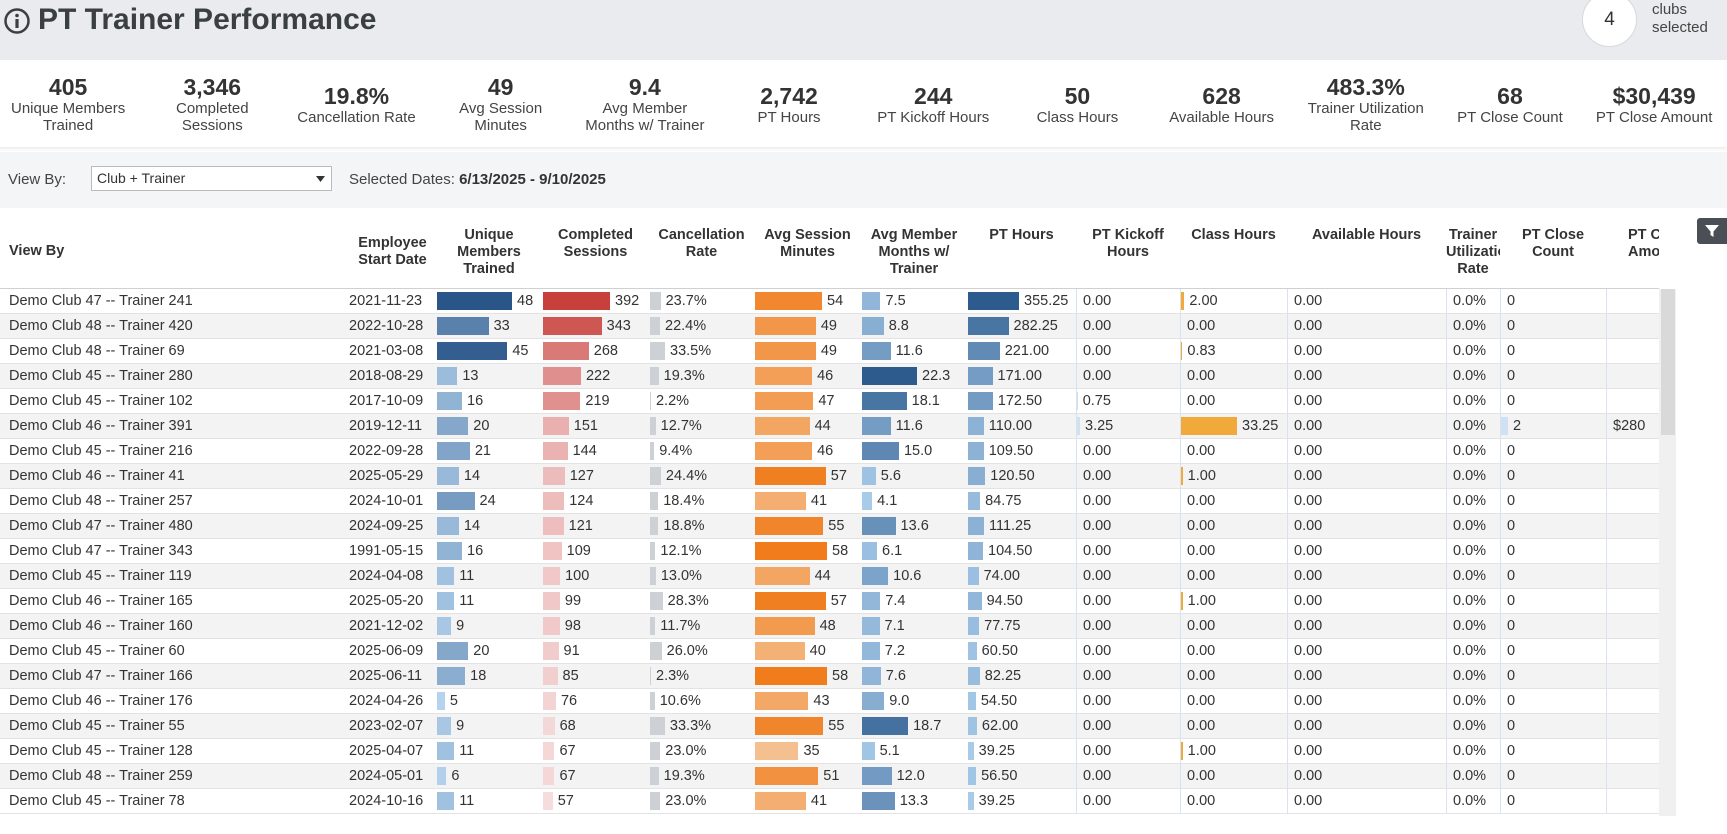 Image resolution: width=1727 pixels, height=834 pixels. What do you see at coordinates (1021, 776) in the screenshot?
I see `table-cell: 56.50` at bounding box center [1021, 776].